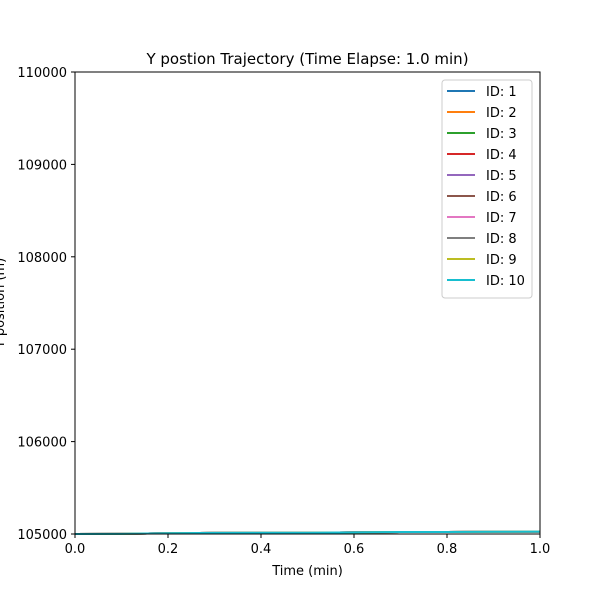 This screenshot has height=604, width=600. Describe the element at coordinates (501, 176) in the screenshot. I see `legend-label: ID: 5` at that location.